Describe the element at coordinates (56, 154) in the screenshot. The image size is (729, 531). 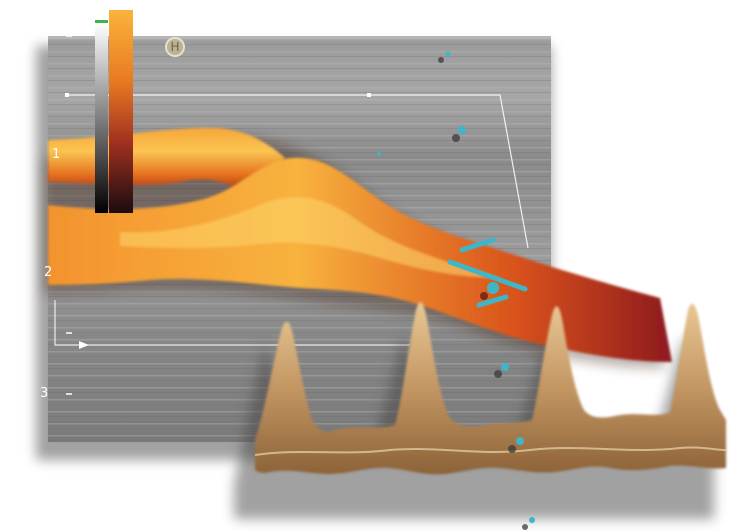
I see `depth-mark-1: 1` at that location.